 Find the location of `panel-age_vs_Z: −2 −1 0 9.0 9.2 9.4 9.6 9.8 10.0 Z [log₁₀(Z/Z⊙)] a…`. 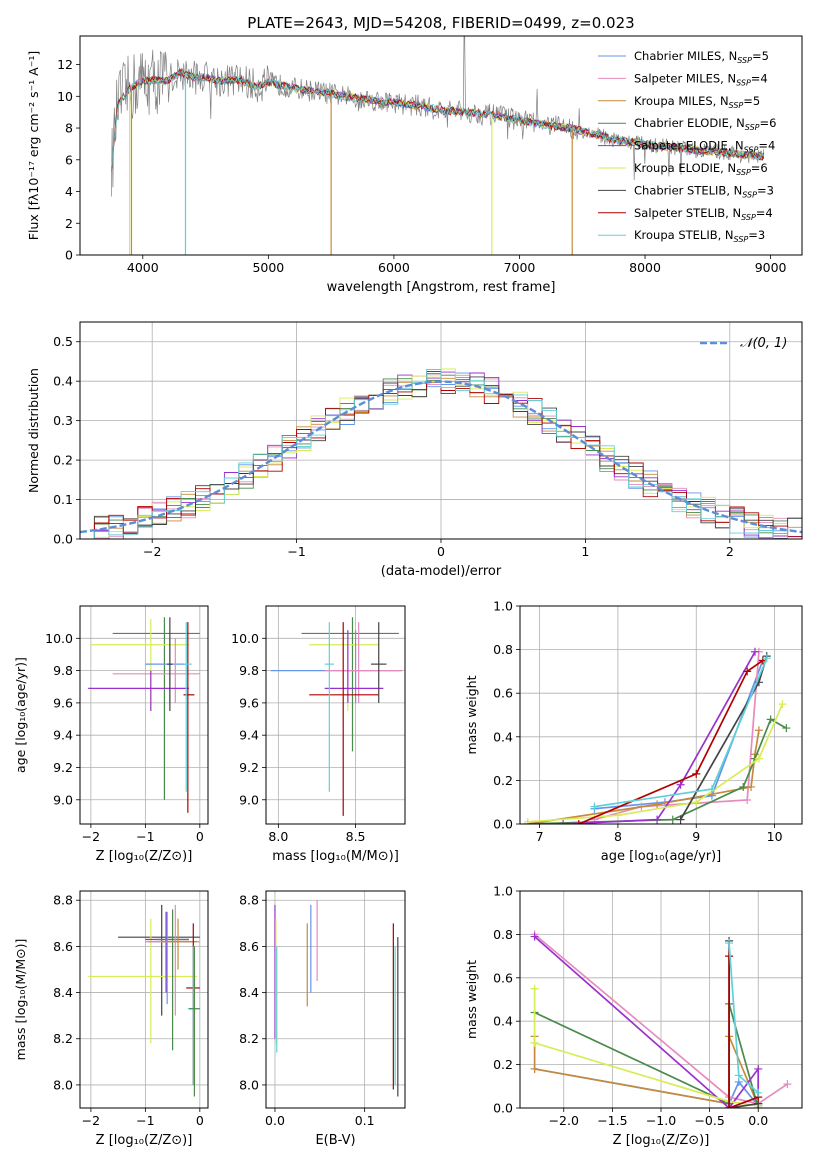

panel-age_vs_Z: −2 −1 0 9.0 9.2 9.4 9.6 9.8 10.0 Z [log₁₀(Z/Z⊙)] a… is located at coordinates (111, 734).